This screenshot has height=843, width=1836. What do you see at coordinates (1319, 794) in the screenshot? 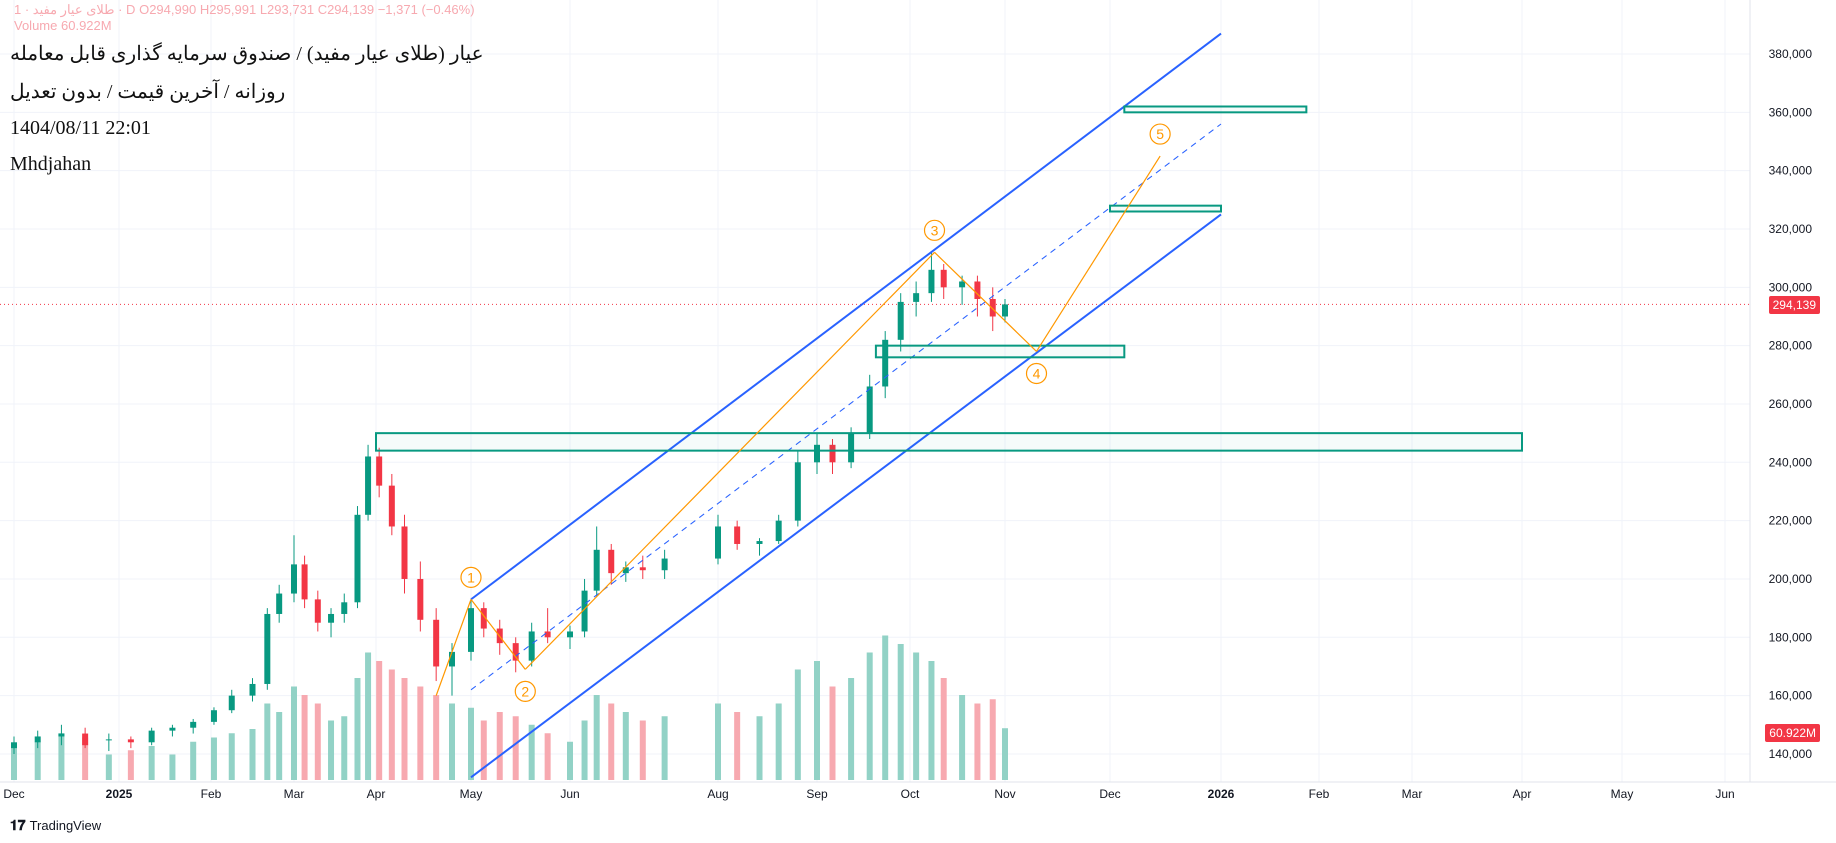
I see `time-axis-label: Feb` at bounding box center [1319, 794].